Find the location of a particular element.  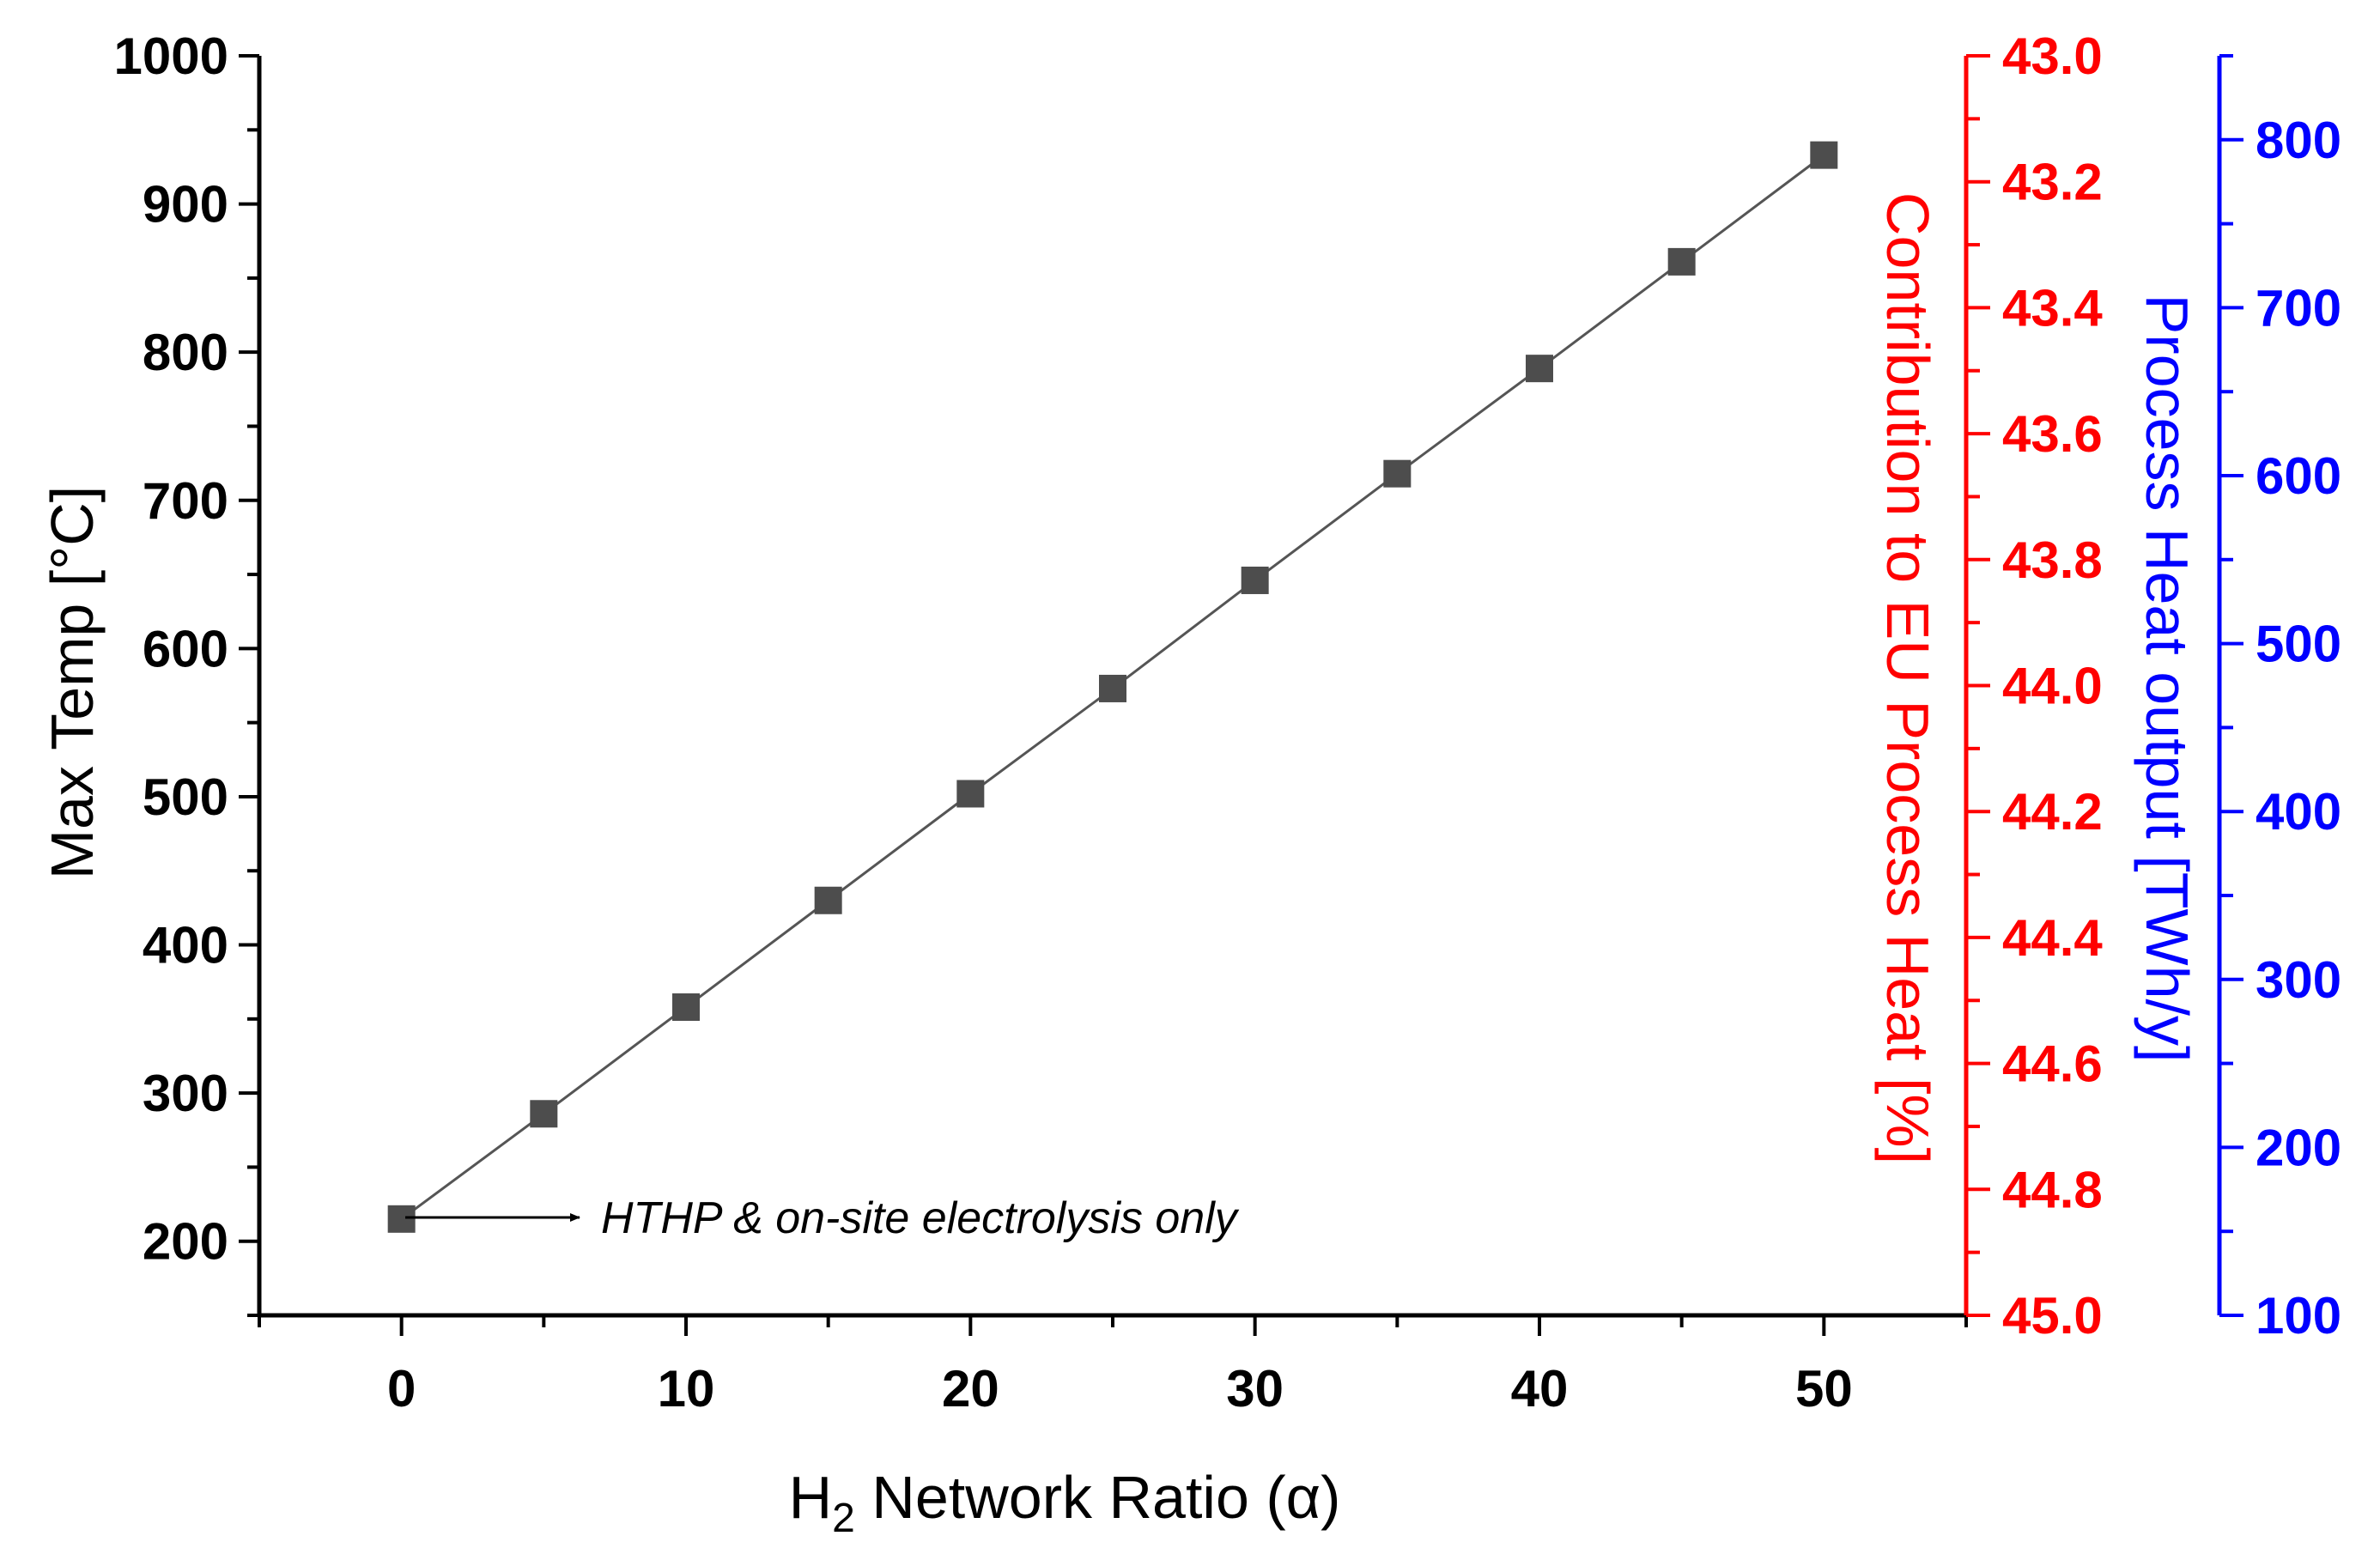

y-tick-label: 700 is located at coordinates (185, 501).